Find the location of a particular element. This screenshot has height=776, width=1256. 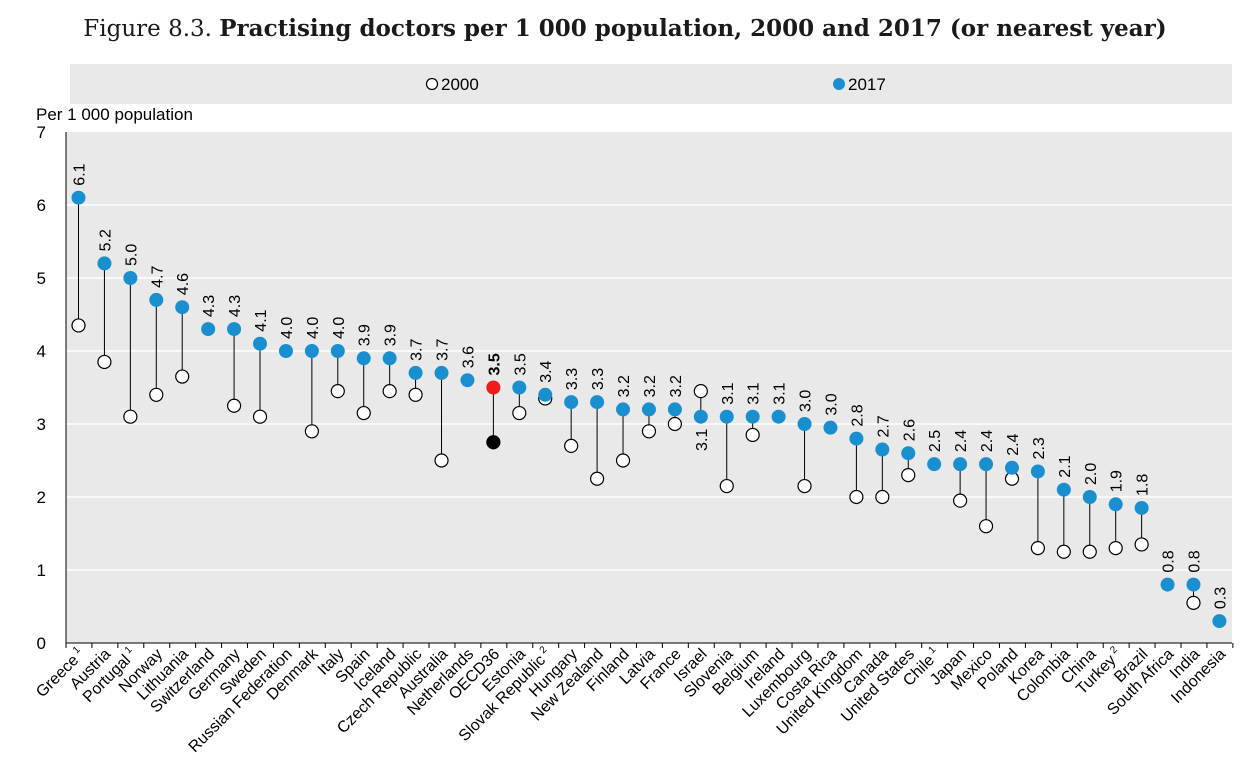

value-label: 3.3 is located at coordinates (572, 379).